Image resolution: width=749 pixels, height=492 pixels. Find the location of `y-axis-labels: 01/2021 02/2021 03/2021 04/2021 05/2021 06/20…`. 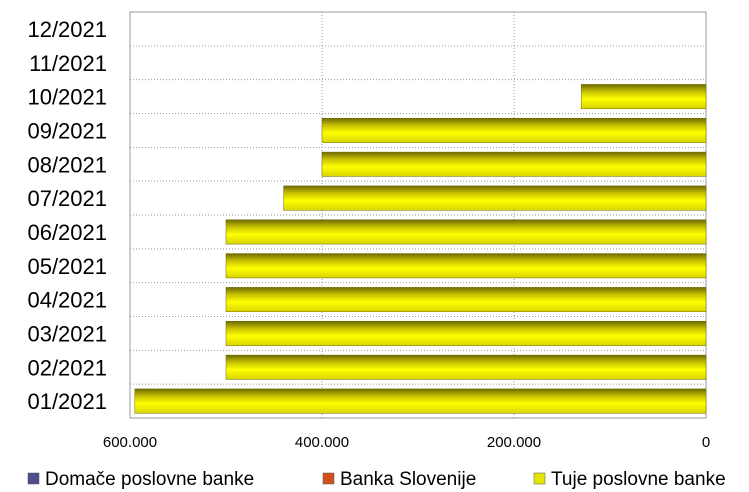

y-axis-labels: 01/2021 02/2021 03/2021 04/2021 05/2021 06/20… is located at coordinates (67, 215).